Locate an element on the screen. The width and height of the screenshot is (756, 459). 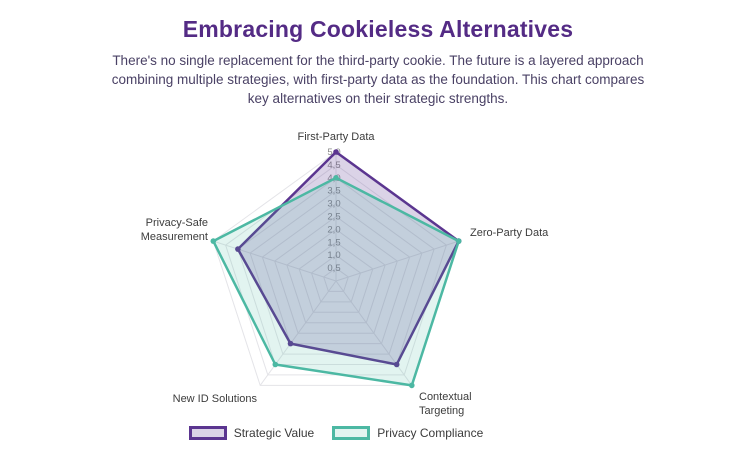
page-title: Embracing Cookieless Alternatives is located at coordinates (378, 29).